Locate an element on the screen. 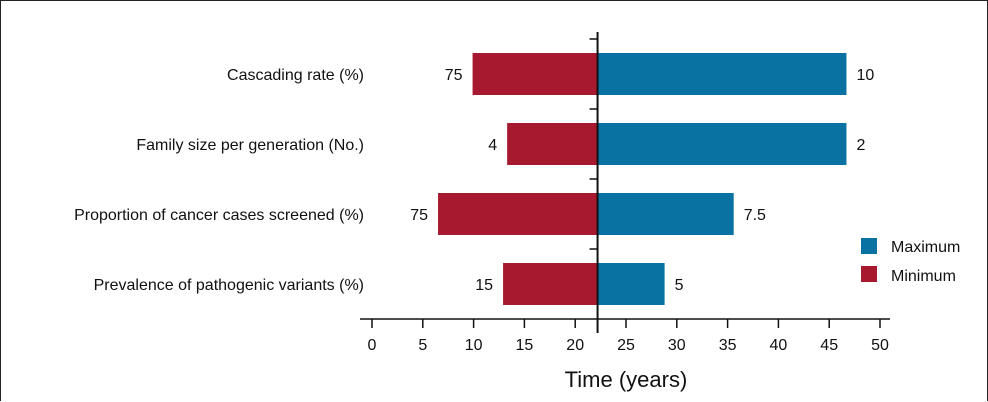 This screenshot has height=402, width=988. category-label: Proportion of cancer cases screened (%) is located at coordinates (219, 215).